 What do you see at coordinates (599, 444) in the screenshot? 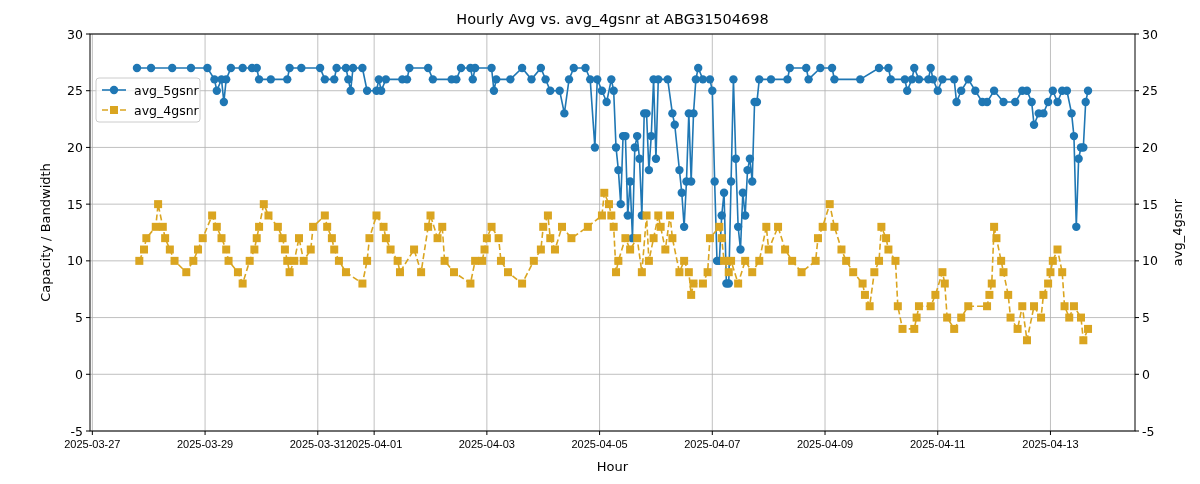
I see `x-tick-label: 2025-04-05` at bounding box center [599, 444].